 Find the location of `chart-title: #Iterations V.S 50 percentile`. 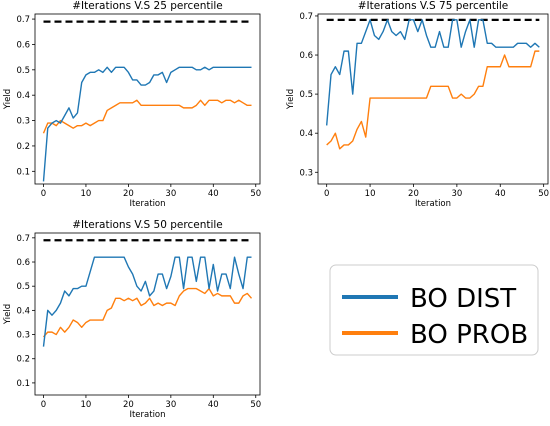

chart-title: #Iterations V.S 50 percentile is located at coordinates (147, 225).